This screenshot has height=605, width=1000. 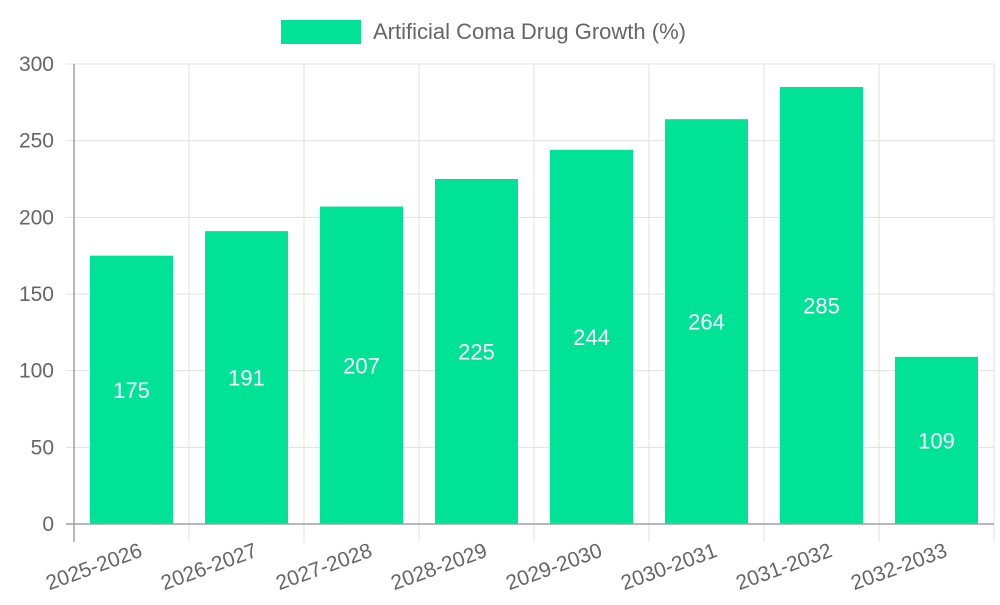 What do you see at coordinates (209, 567) in the screenshot?
I see `x-tick-label: 2026-2027` at bounding box center [209, 567].